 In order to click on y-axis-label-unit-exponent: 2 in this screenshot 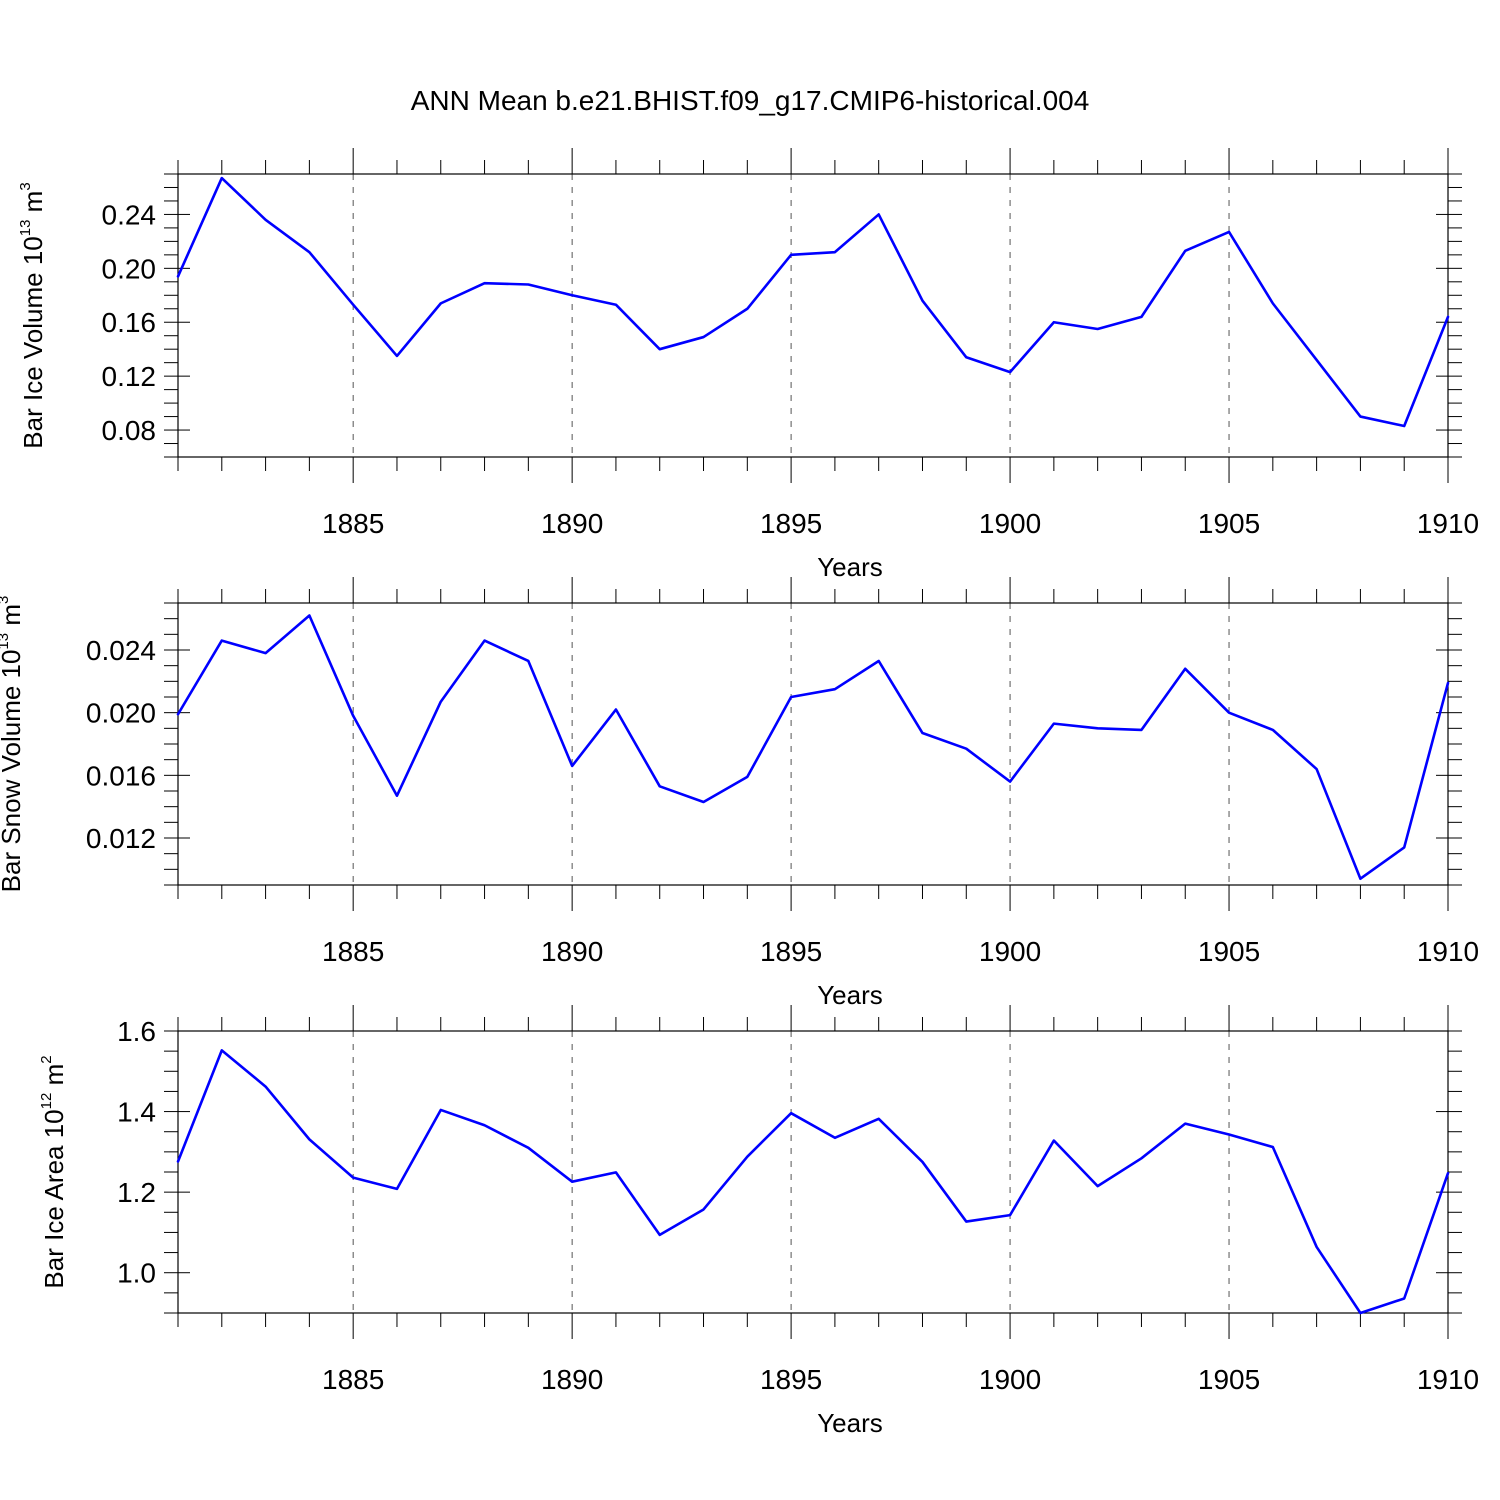, I will do `click(46, 1059)`.